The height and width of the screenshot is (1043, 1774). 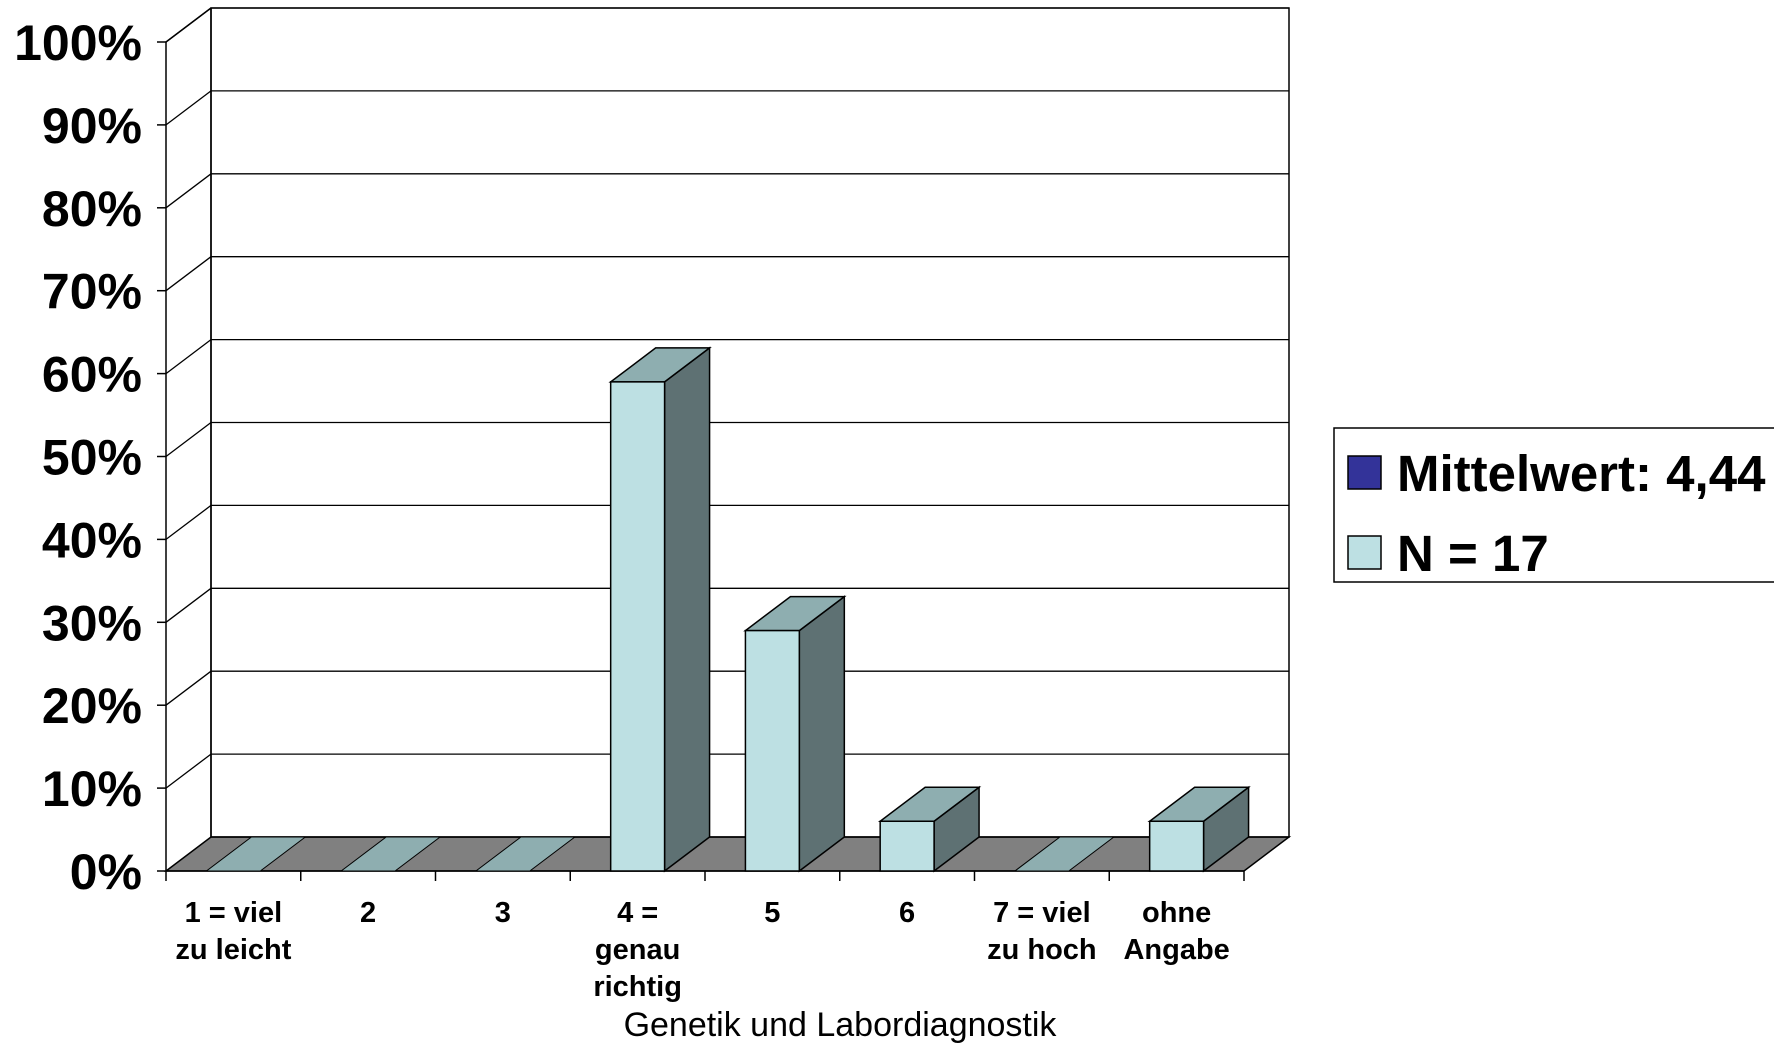 I want to click on legend-label: Mittelwert: 4,44, so click(x=1581, y=473).